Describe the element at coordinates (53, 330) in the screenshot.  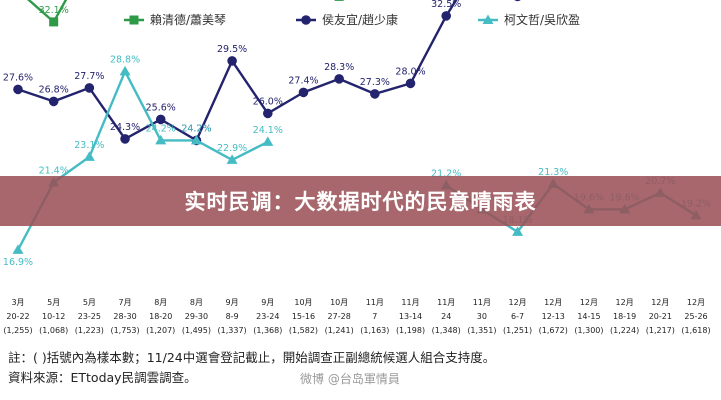
I see `x-tick-label: (1,068)` at that location.